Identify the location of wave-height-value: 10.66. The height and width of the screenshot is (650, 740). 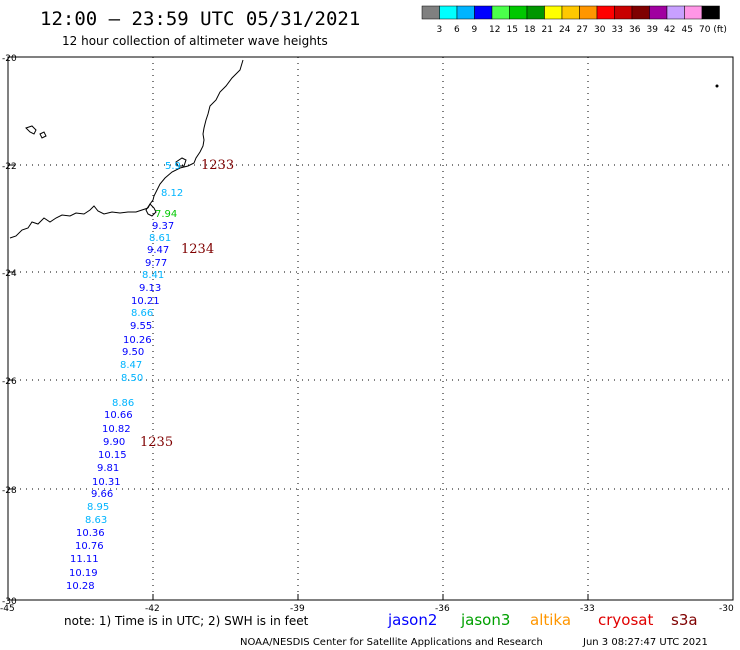
(118, 415).